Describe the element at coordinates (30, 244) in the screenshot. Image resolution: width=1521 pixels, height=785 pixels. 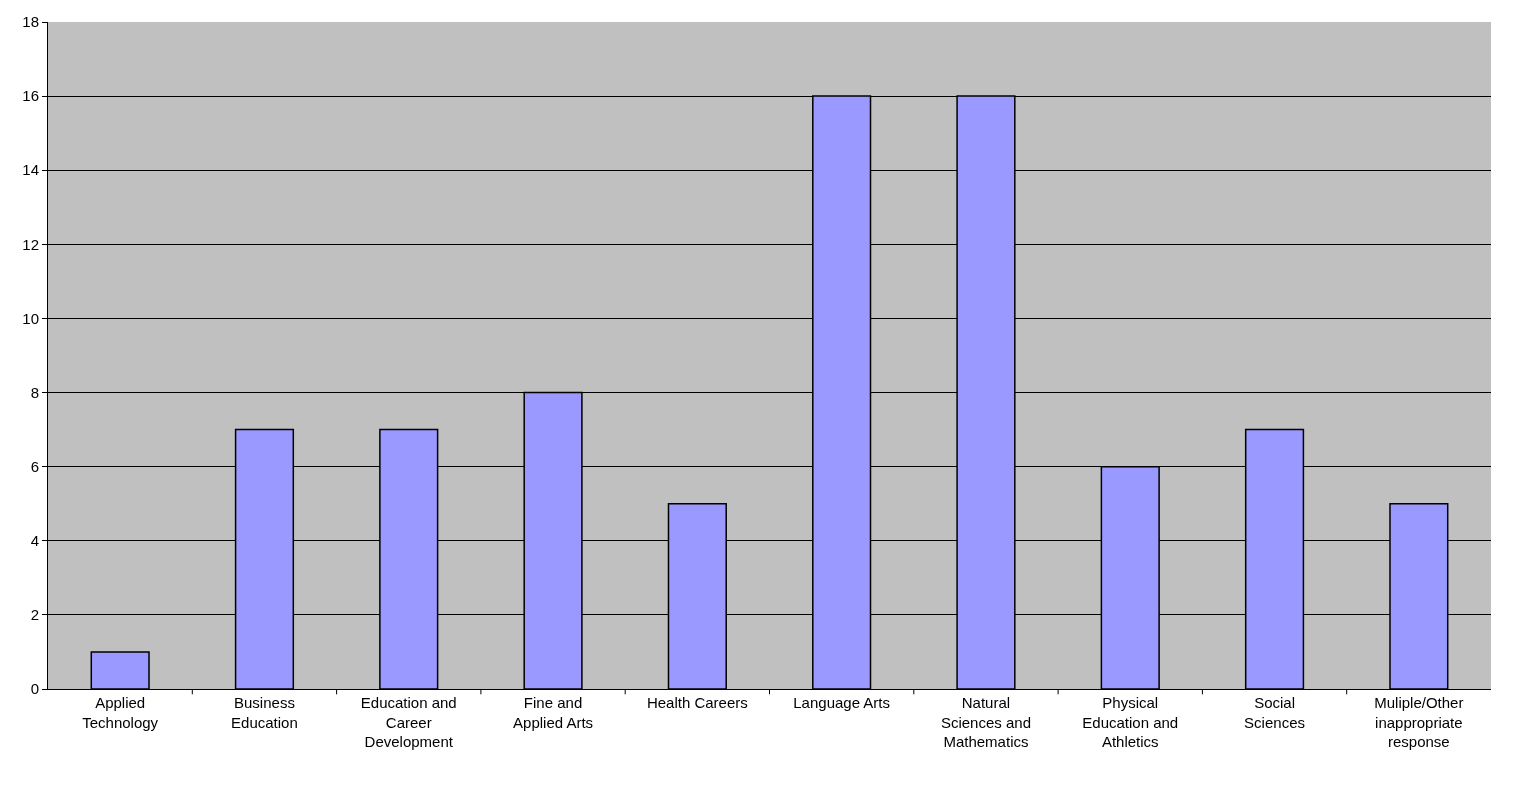
I see `y-tick-label: 12` at that location.